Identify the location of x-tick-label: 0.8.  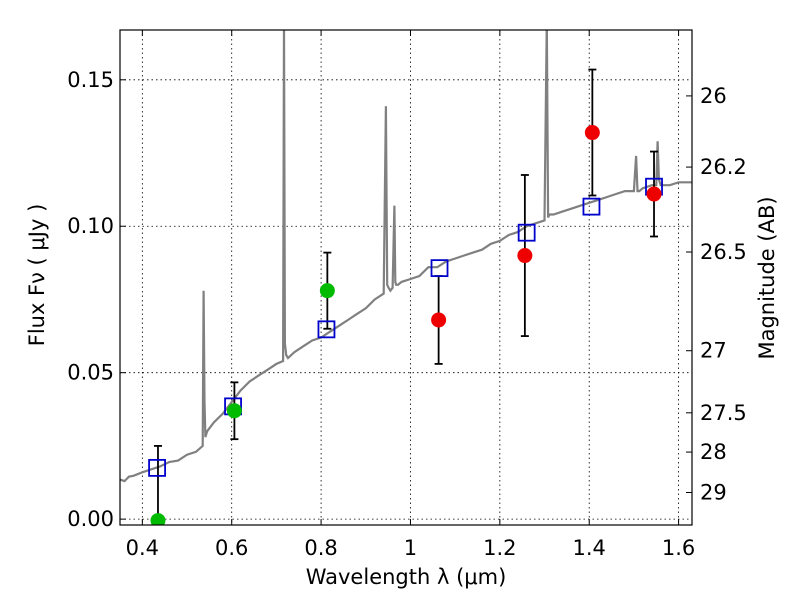
(320, 548).